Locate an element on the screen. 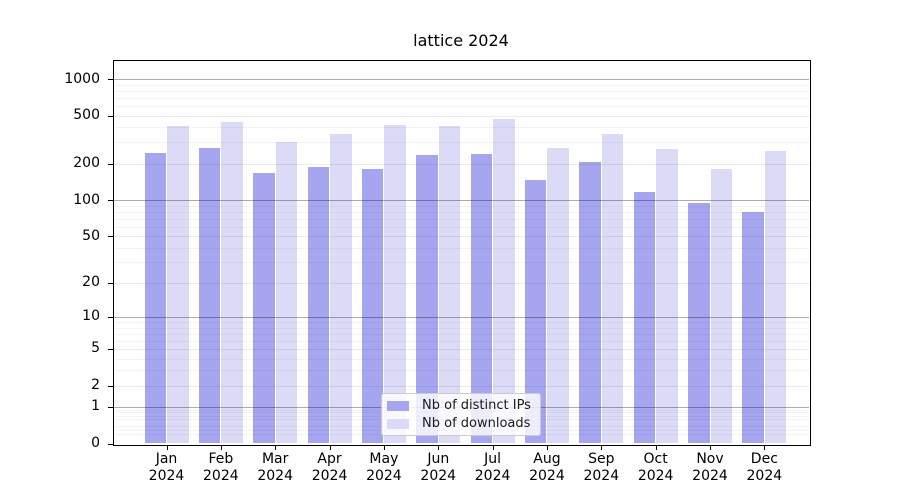 This screenshot has height=500, width=900. x-tick-jan is located at coordinates (167, 447).